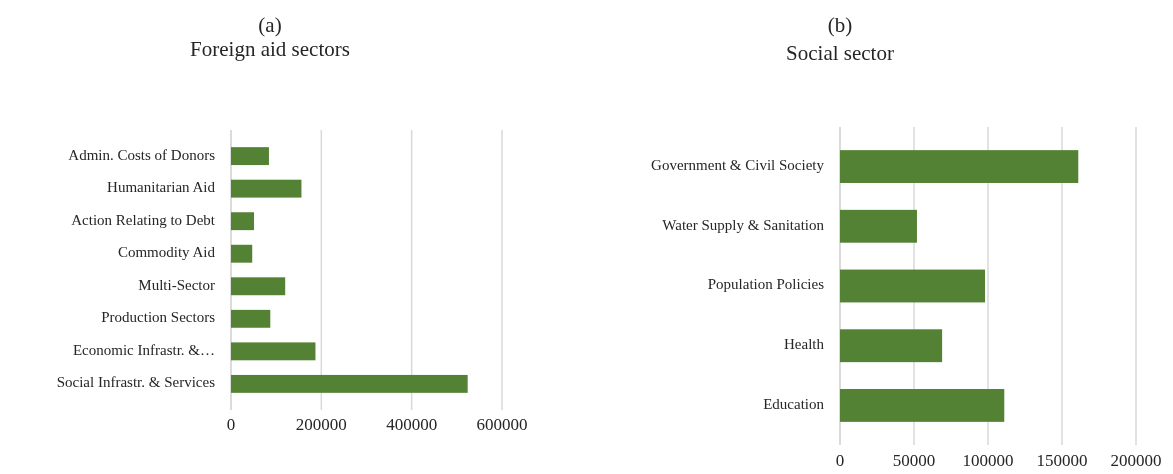  I want to click on y-tick-label: Action Relating to Debt, so click(143, 219).